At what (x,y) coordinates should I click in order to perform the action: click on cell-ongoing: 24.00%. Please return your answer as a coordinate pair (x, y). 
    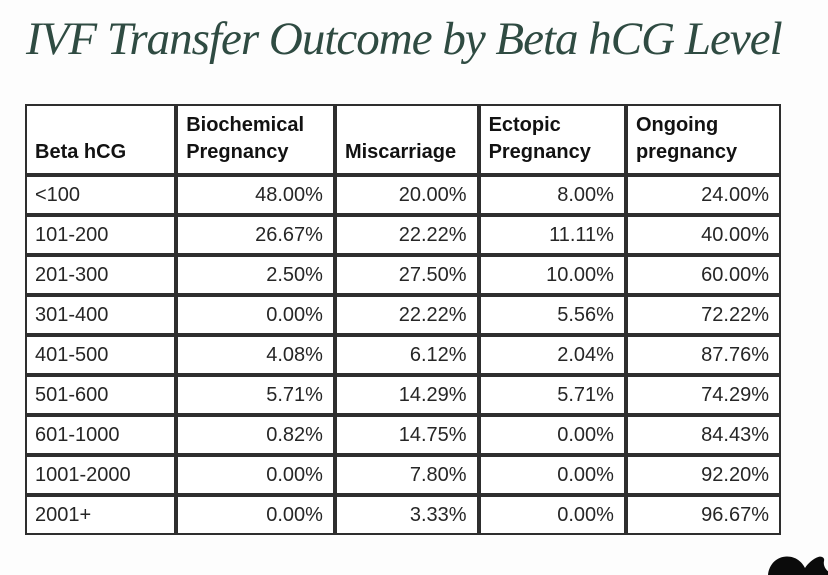
    Looking at the image, I should click on (703, 195).